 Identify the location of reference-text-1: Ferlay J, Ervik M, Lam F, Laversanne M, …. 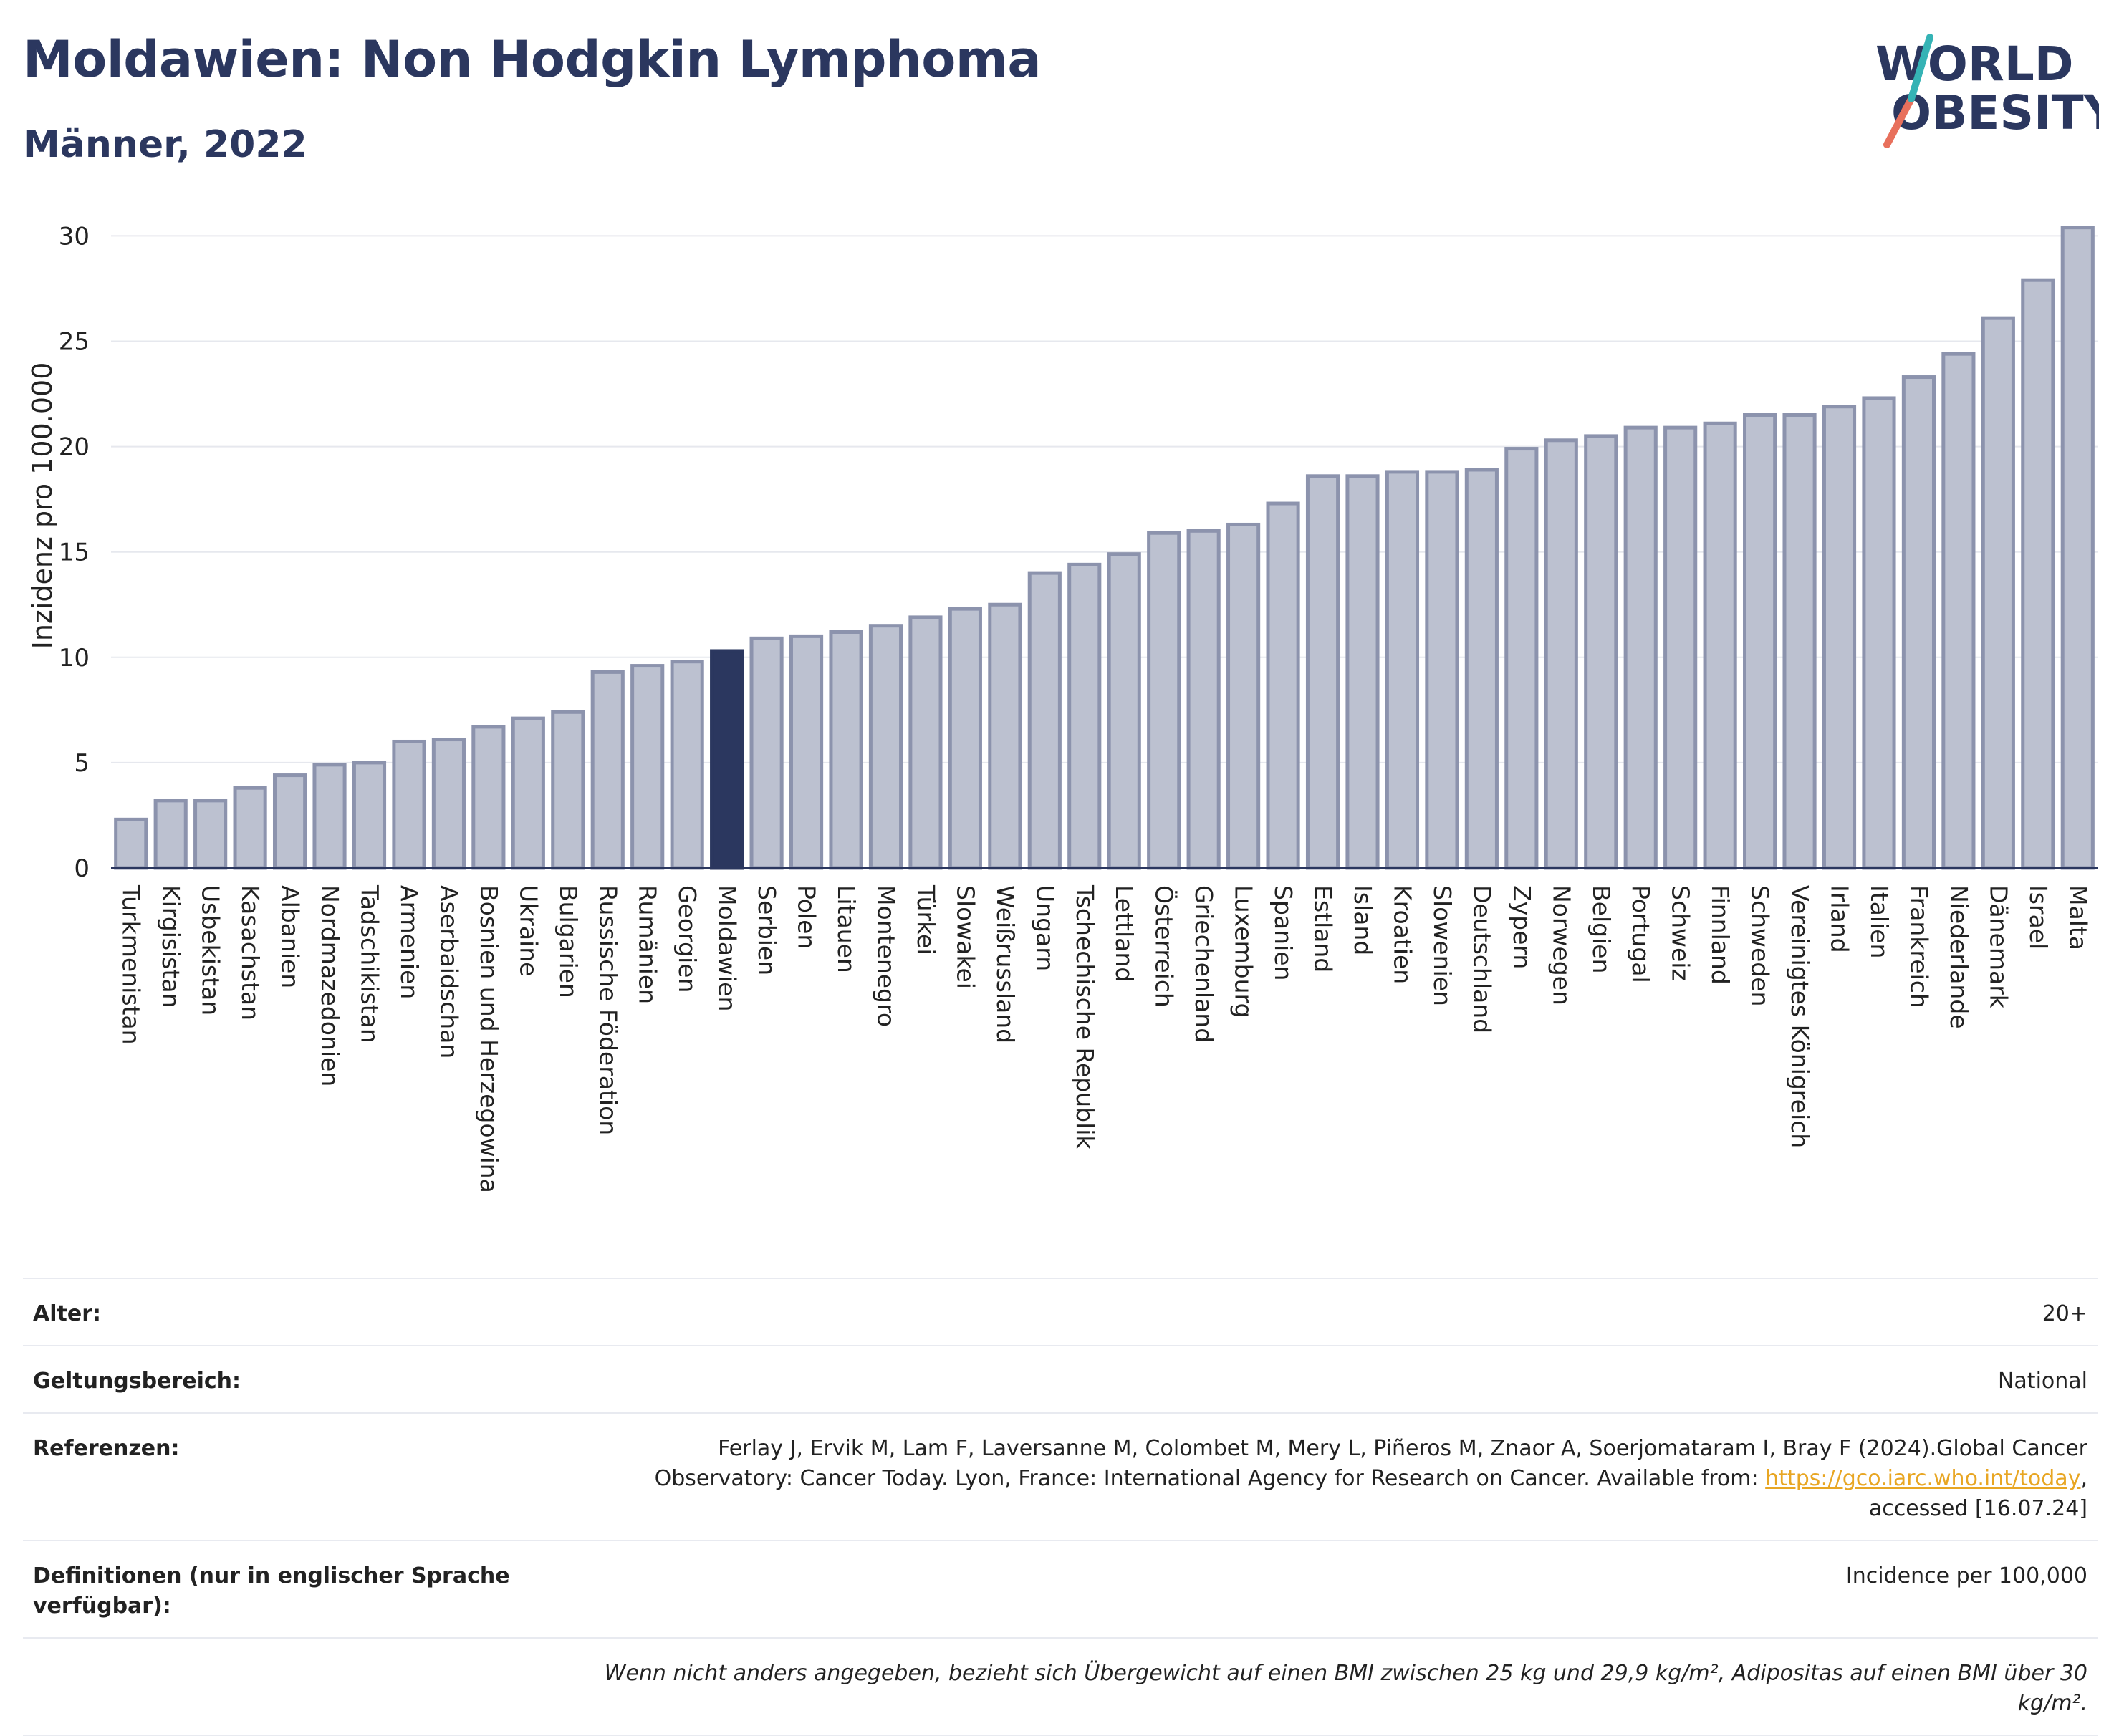
(1403, 1449).